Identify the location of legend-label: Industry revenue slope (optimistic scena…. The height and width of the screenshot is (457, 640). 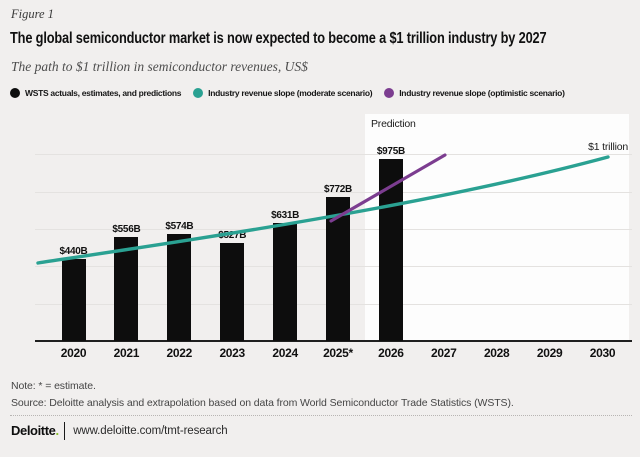
(482, 93).